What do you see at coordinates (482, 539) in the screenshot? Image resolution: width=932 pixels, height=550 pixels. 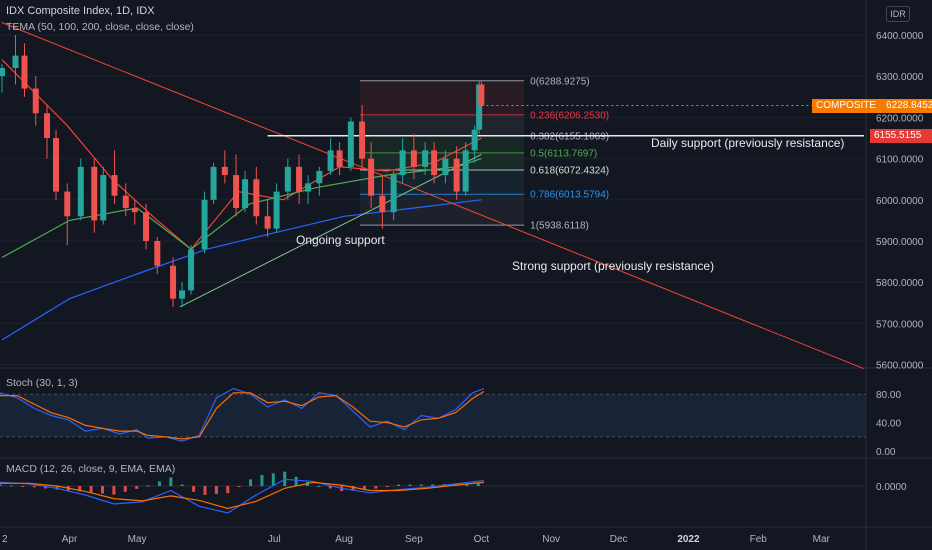 I see `time-tick-label: Oct` at bounding box center [482, 539].